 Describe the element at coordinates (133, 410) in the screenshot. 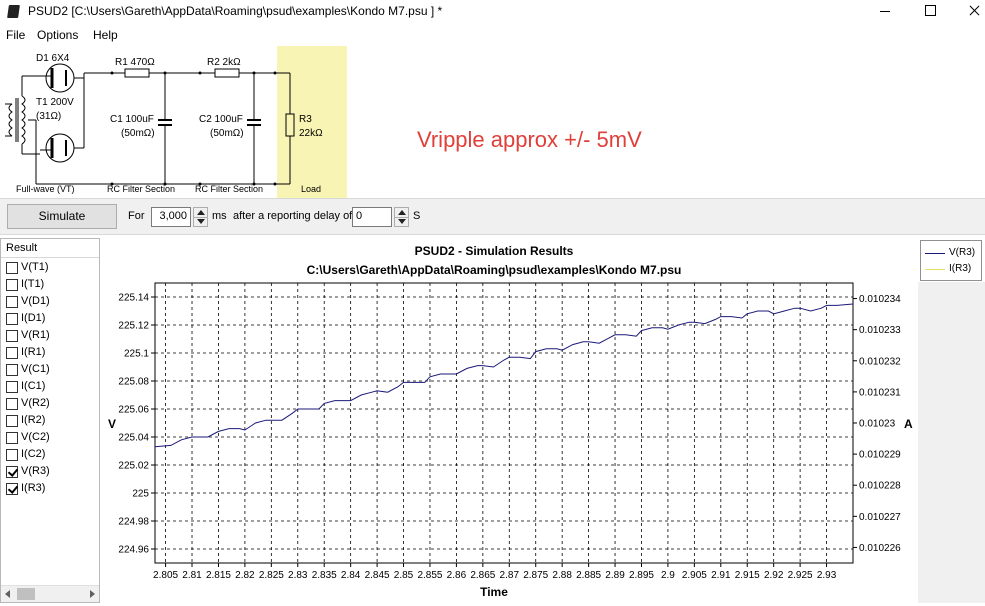

I see `y-tick-label: 225.06` at that location.